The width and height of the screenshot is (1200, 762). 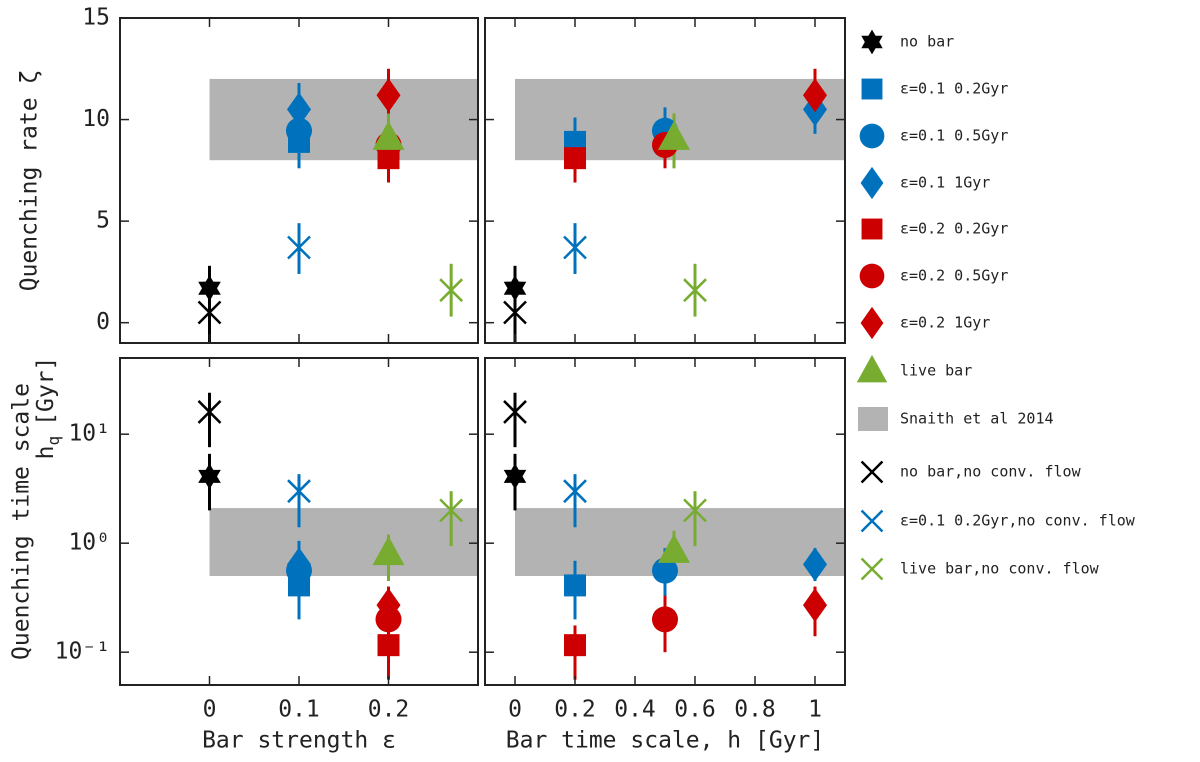 I want to click on legend-label: Snaith et al 2014, so click(x=977, y=419).